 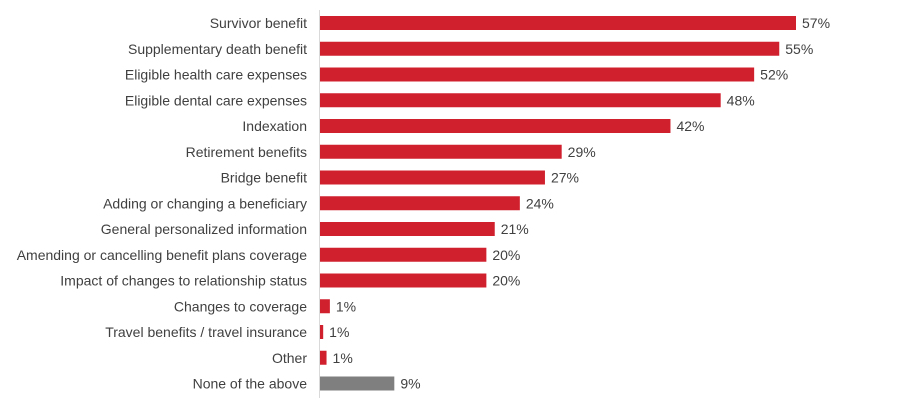 I want to click on data-label: 55%, so click(x=799, y=49).